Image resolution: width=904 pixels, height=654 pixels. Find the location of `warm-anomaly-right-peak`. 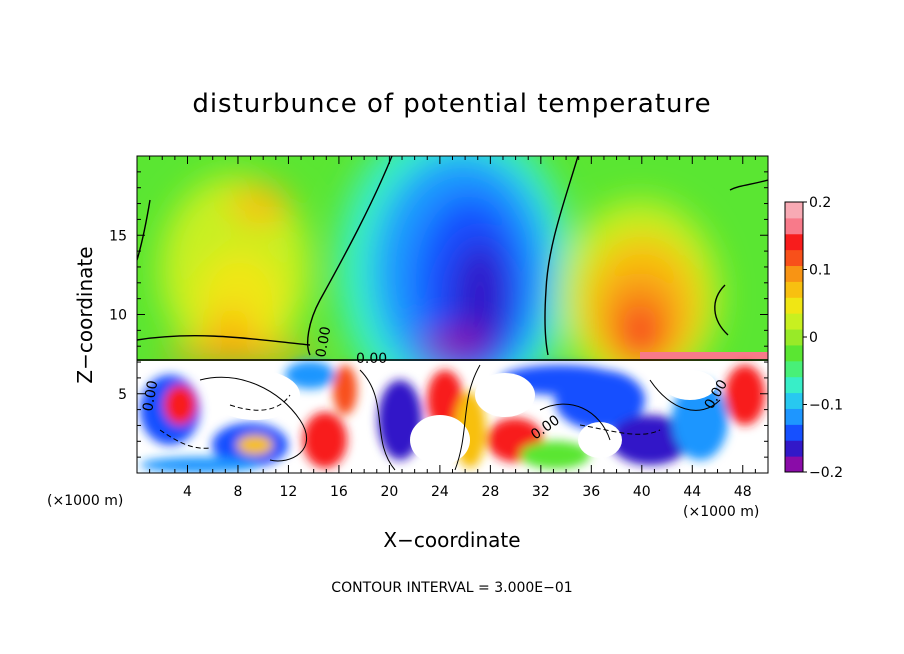

warm-anomaly-right-peak is located at coordinates (645, 342).